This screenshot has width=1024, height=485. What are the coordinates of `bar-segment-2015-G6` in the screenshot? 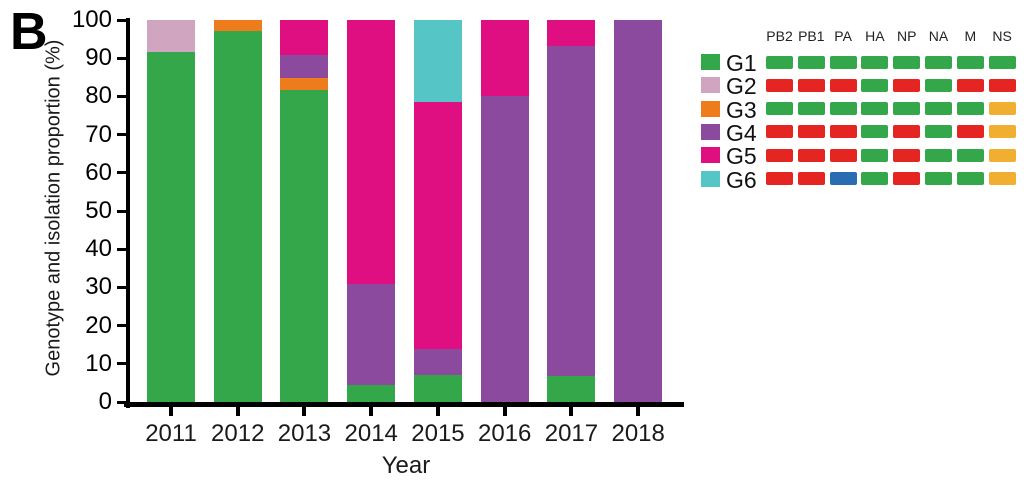 It's located at (437, 61).